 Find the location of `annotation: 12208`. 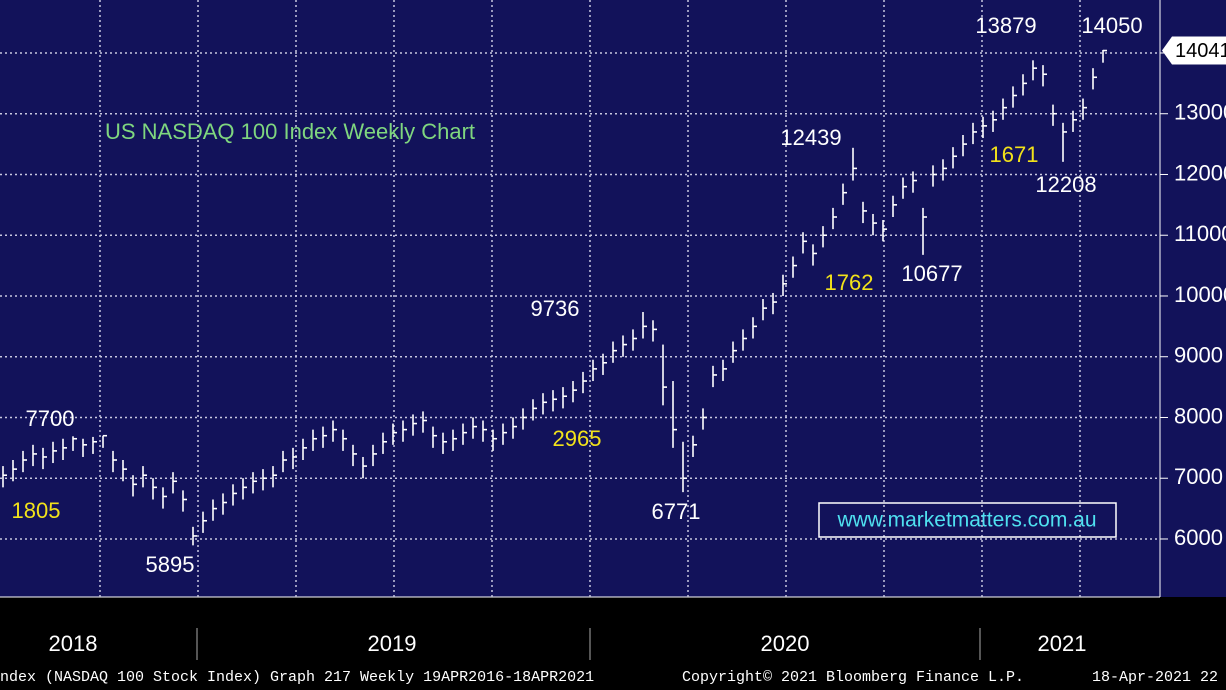

annotation: 12208 is located at coordinates (1065, 184).